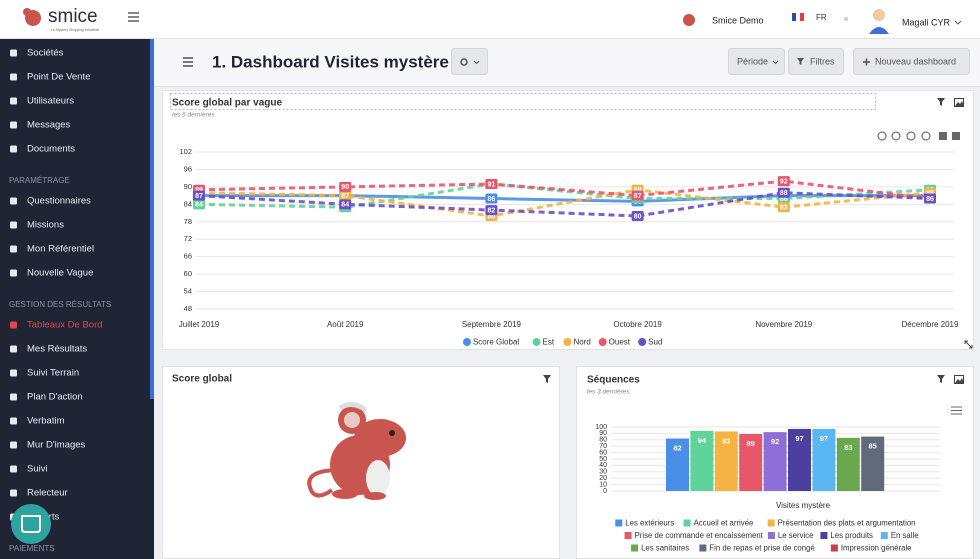 Image resolution: width=980 pixels, height=559 pixels. Describe the element at coordinates (330, 61) in the screenshot. I see `page-title: 1. Dashboard Visites mystère` at that location.